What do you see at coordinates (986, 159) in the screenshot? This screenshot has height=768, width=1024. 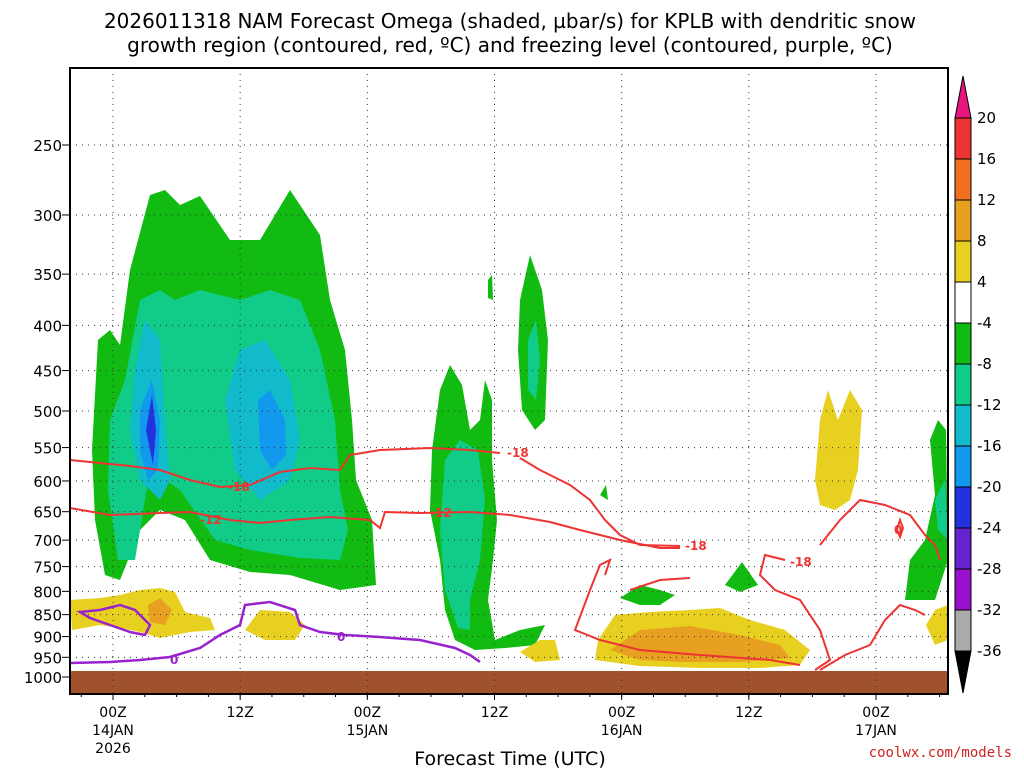 I see `colorbar-label: 16` at bounding box center [986, 159].